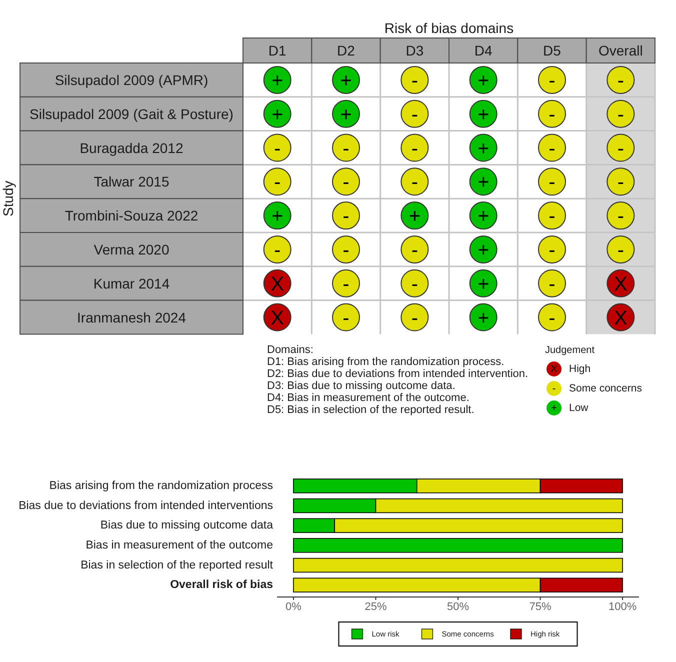 This screenshot has width=676, height=662. Describe the element at coordinates (146, 506) in the screenshot. I see `y-tick-label: Bias due to deviations from intended interventions` at that location.